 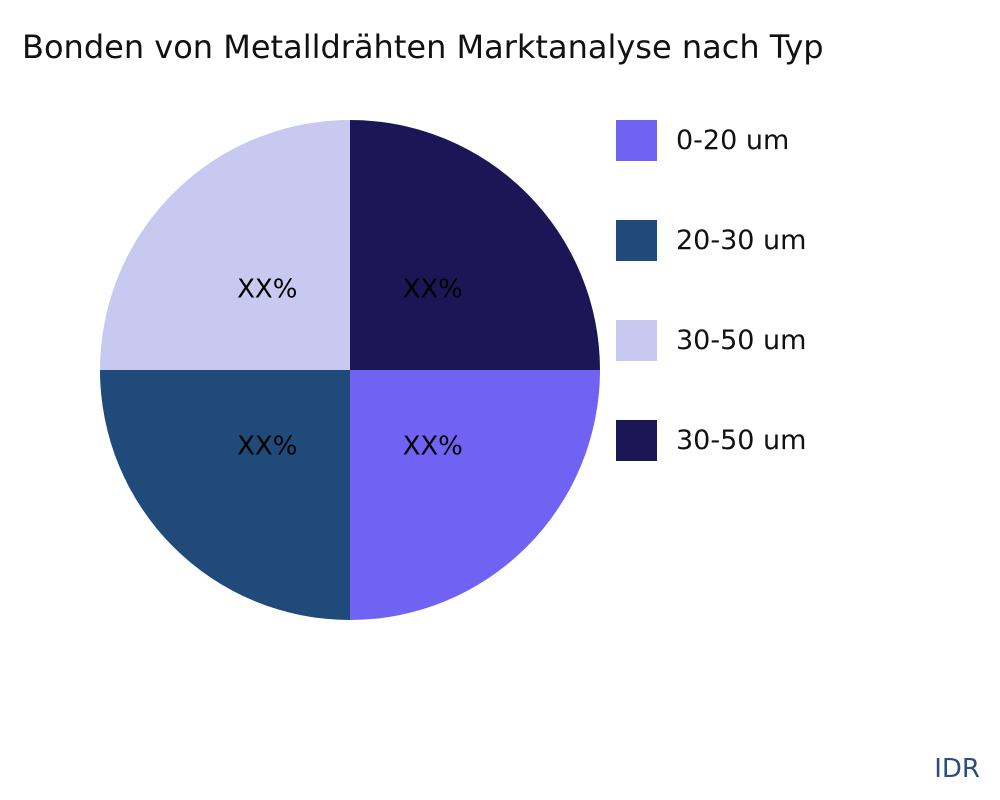 What do you see at coordinates (957, 769) in the screenshot?
I see `watermark-logo: IDR` at bounding box center [957, 769].